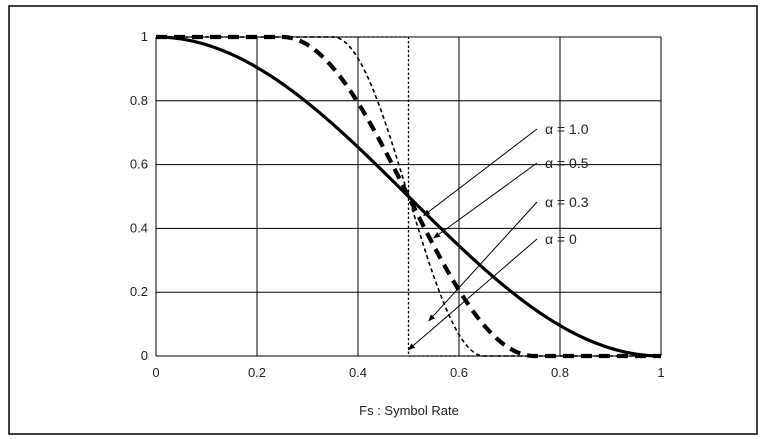 The height and width of the screenshot is (439, 764). Describe the element at coordinates (459, 372) in the screenshot. I see `x-tick-label: 0.6` at that location.